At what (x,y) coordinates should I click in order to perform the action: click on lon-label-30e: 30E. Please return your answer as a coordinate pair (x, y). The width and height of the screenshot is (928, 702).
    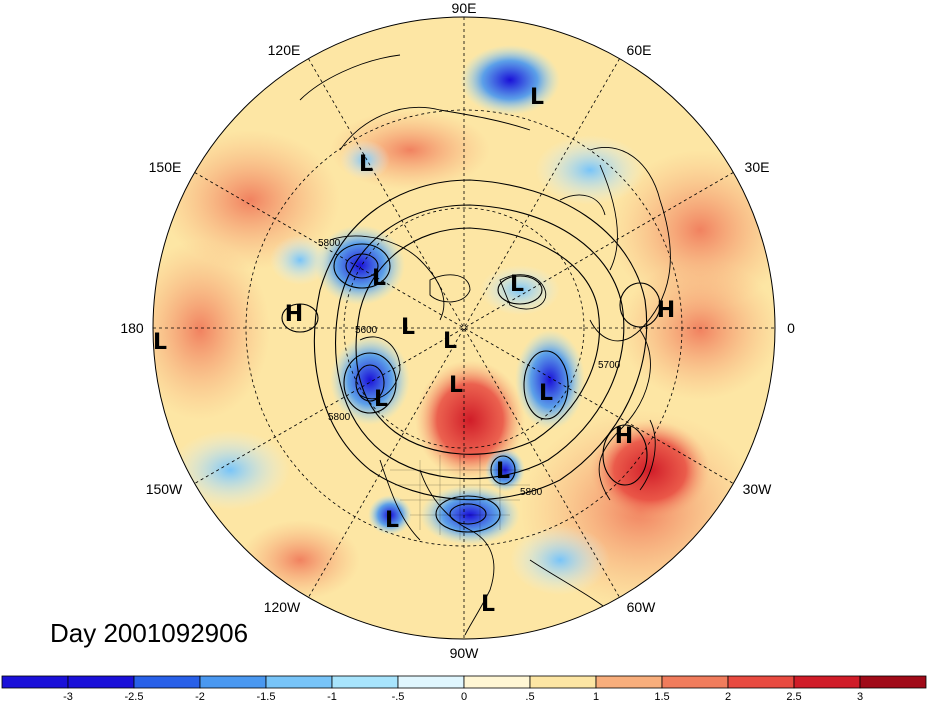
    Looking at the image, I should click on (757, 167).